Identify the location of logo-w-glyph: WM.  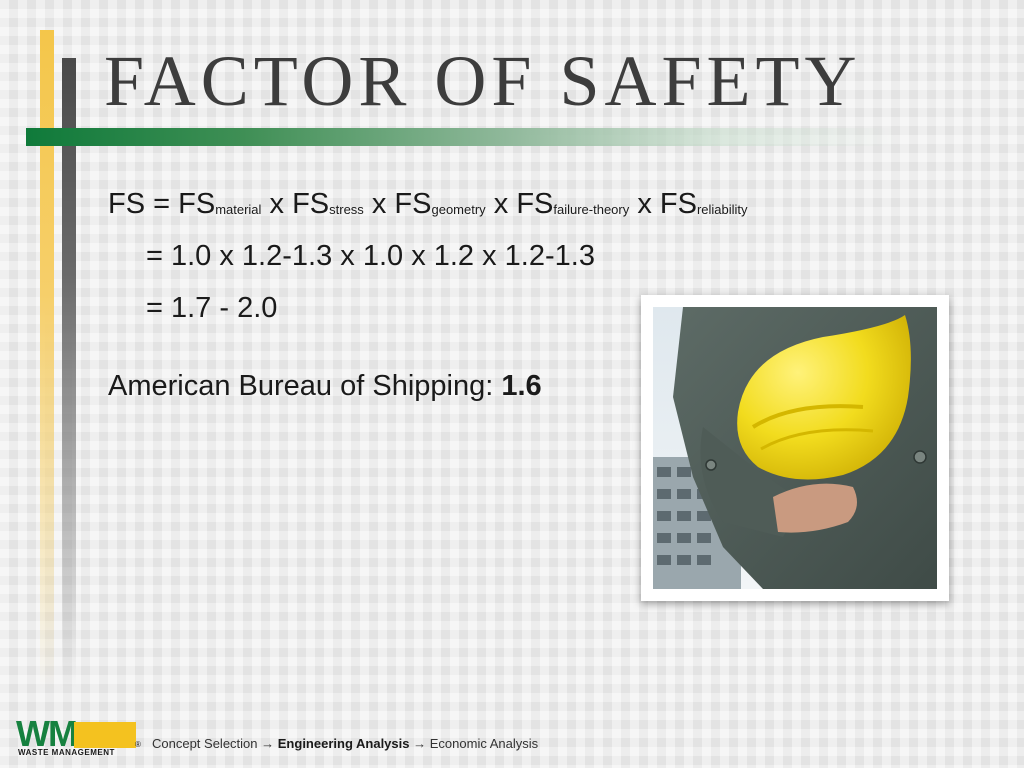
(46, 733).